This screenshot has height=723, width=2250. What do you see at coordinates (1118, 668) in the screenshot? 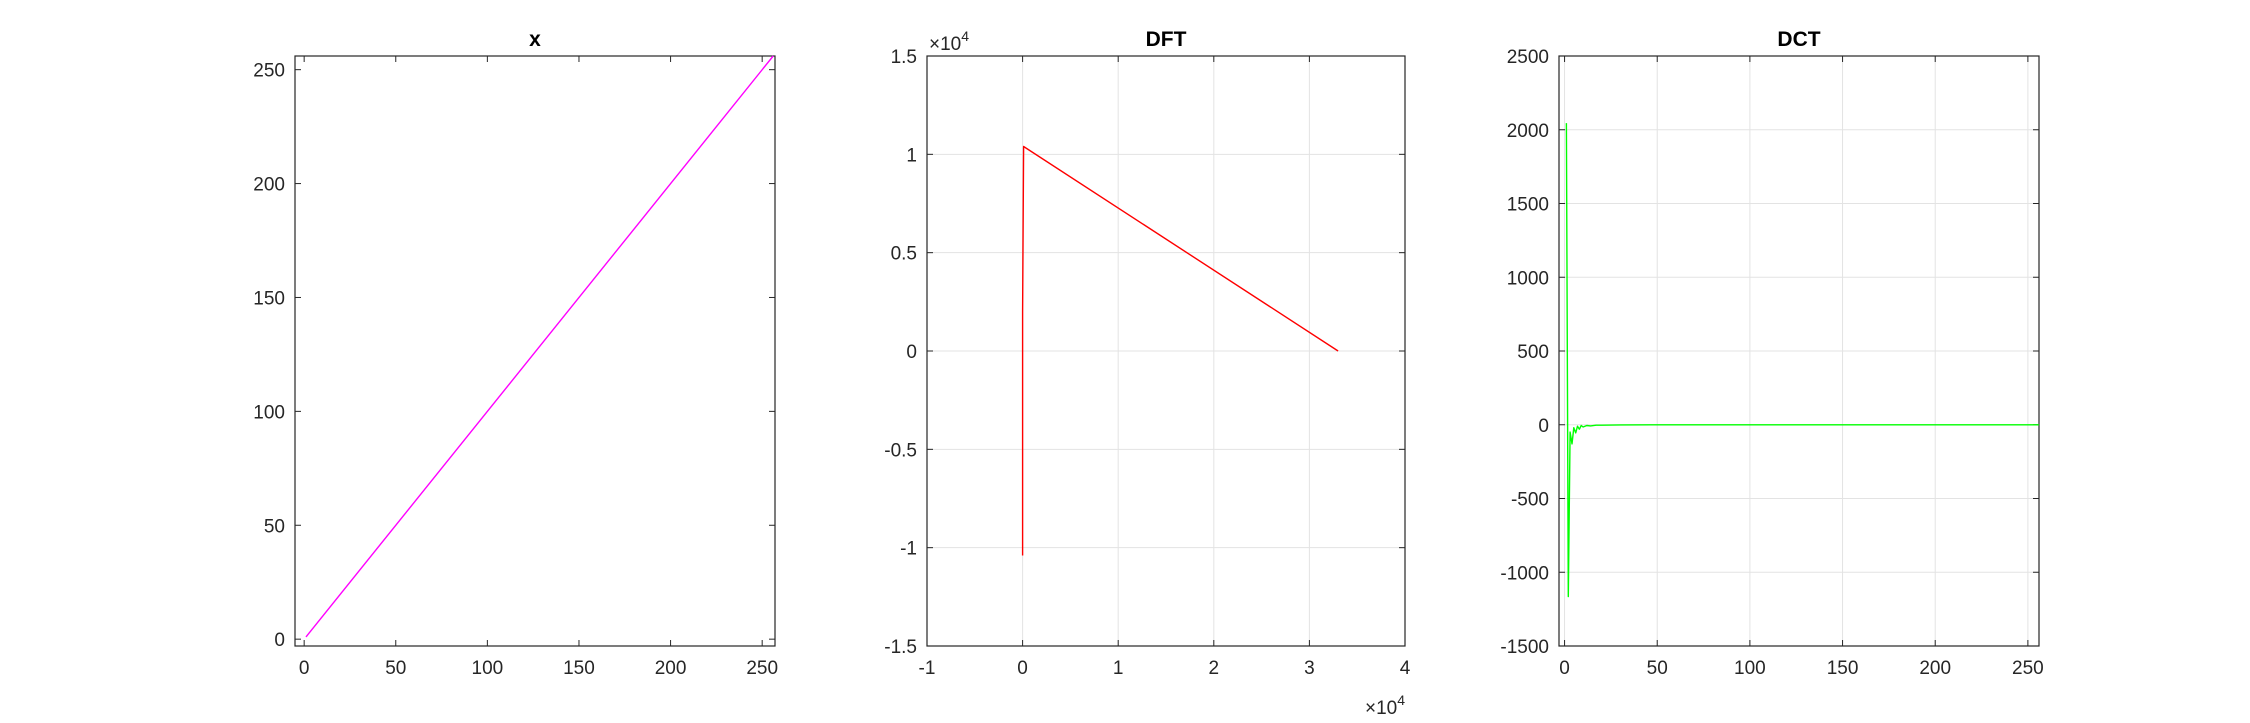
I see `x-tick-label: 1` at bounding box center [1118, 668].